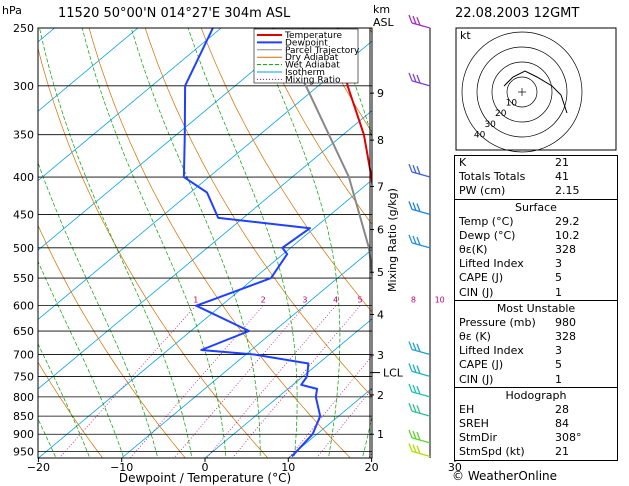 The width and height of the screenshot is (629, 486). Describe the element at coordinates (380, 140) in the screenshot. I see `height-tick-label: 8` at that location.